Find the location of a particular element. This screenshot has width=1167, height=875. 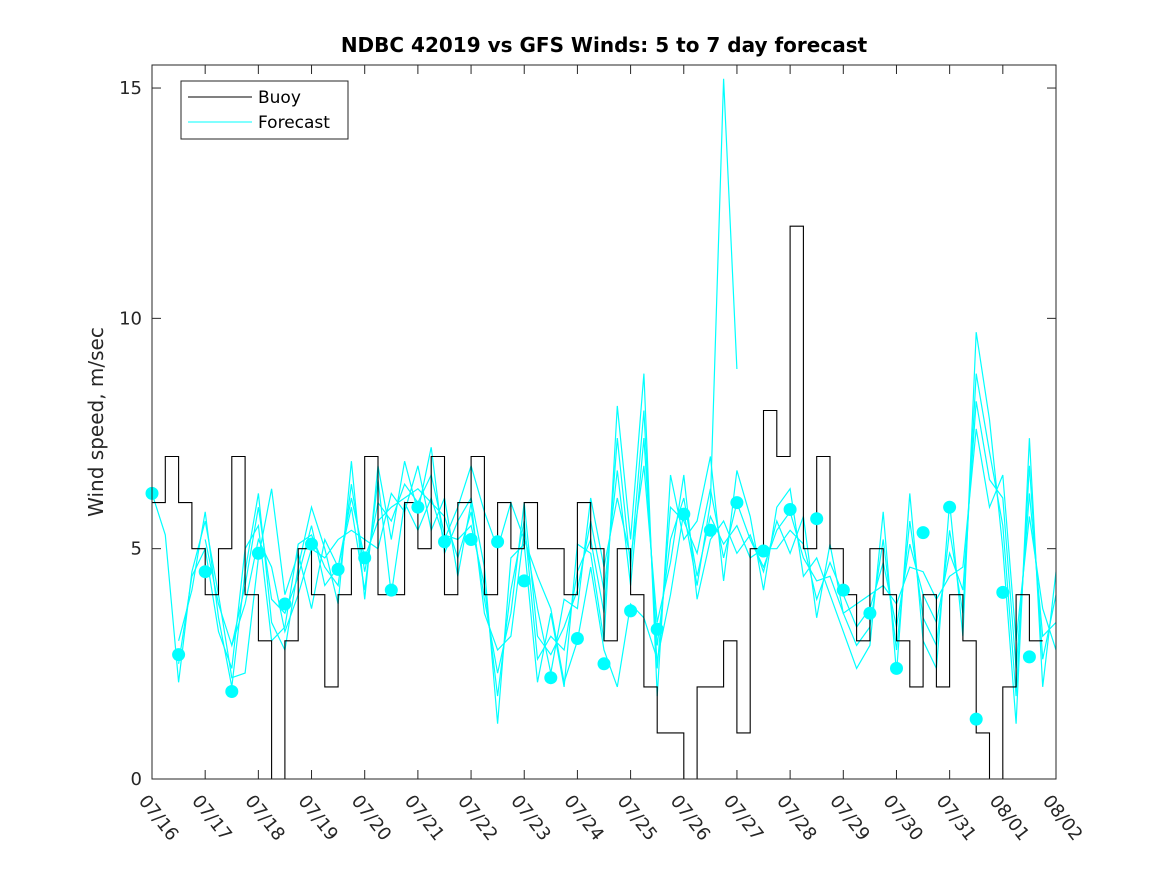

x-tick-label: 07/29 is located at coordinates (849, 818).